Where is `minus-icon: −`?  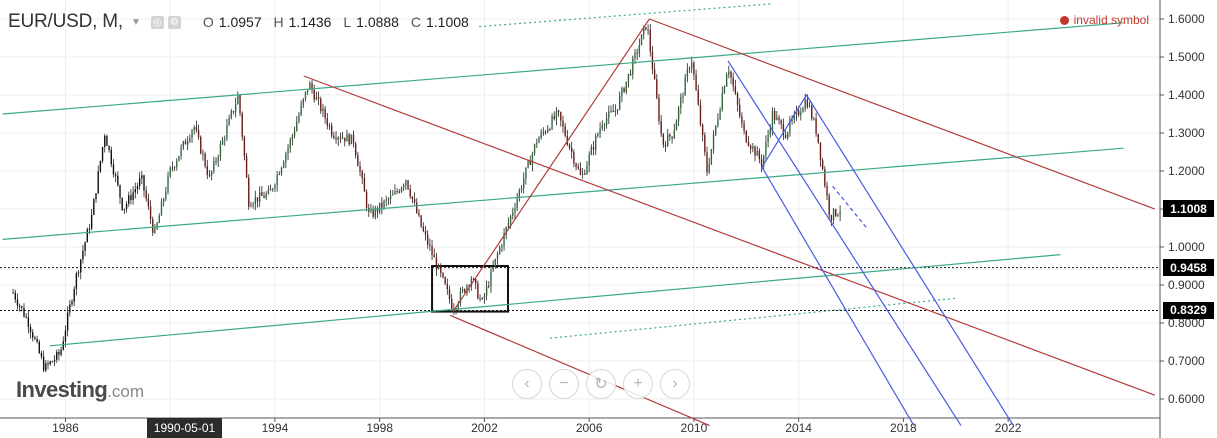 minus-icon: − is located at coordinates (564, 383).